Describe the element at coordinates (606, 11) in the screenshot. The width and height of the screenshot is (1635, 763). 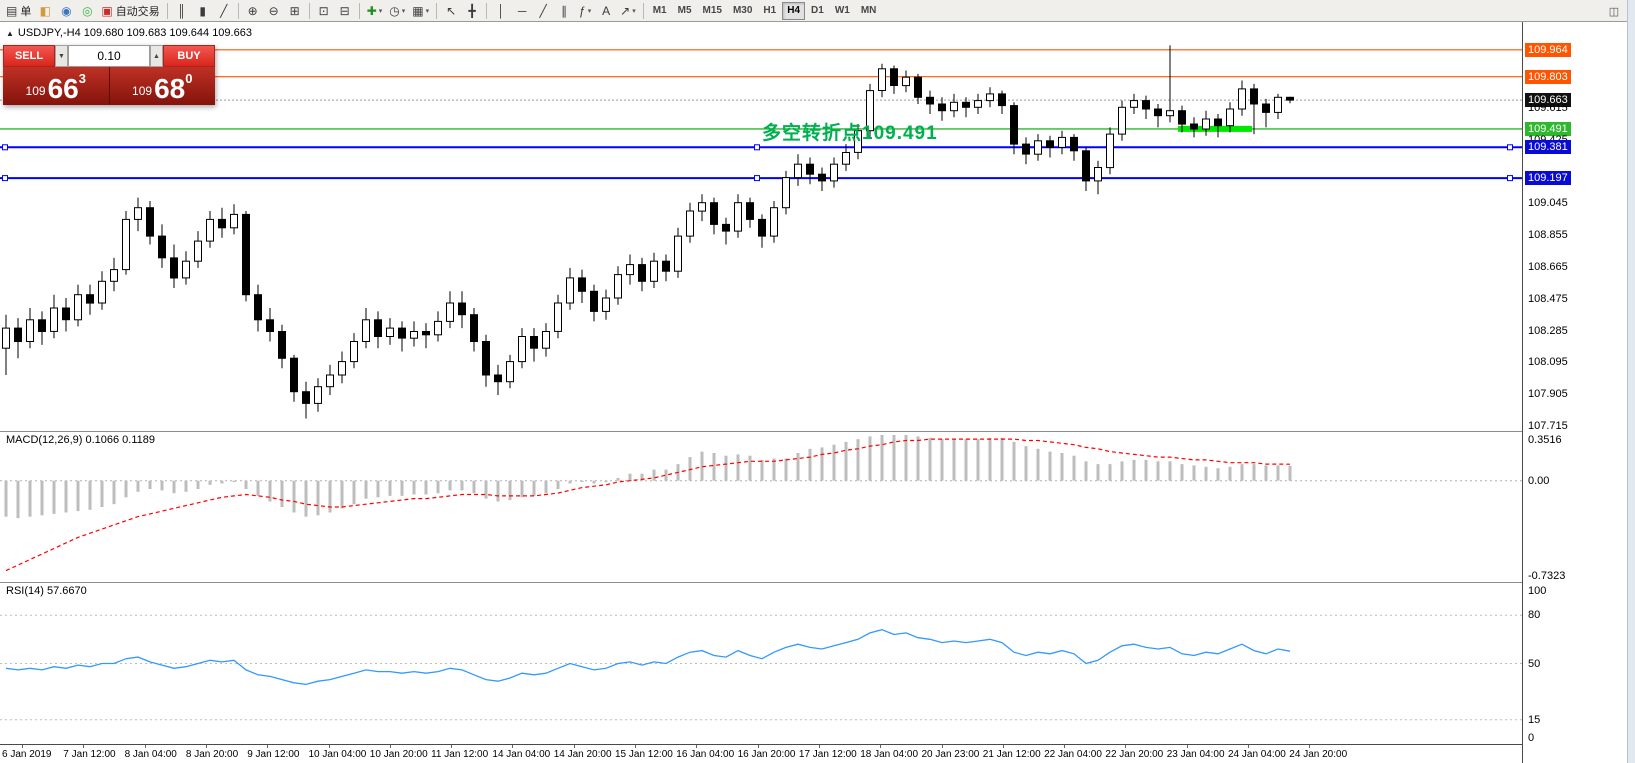
I see `text-button: A` at that location.